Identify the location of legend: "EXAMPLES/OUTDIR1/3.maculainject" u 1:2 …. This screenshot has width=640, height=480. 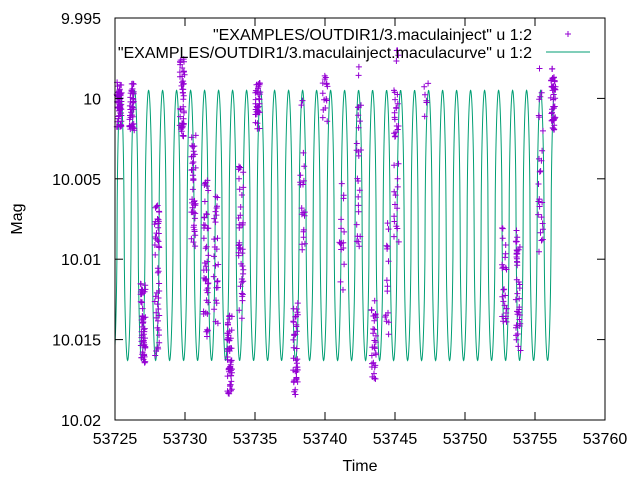
(354, 44).